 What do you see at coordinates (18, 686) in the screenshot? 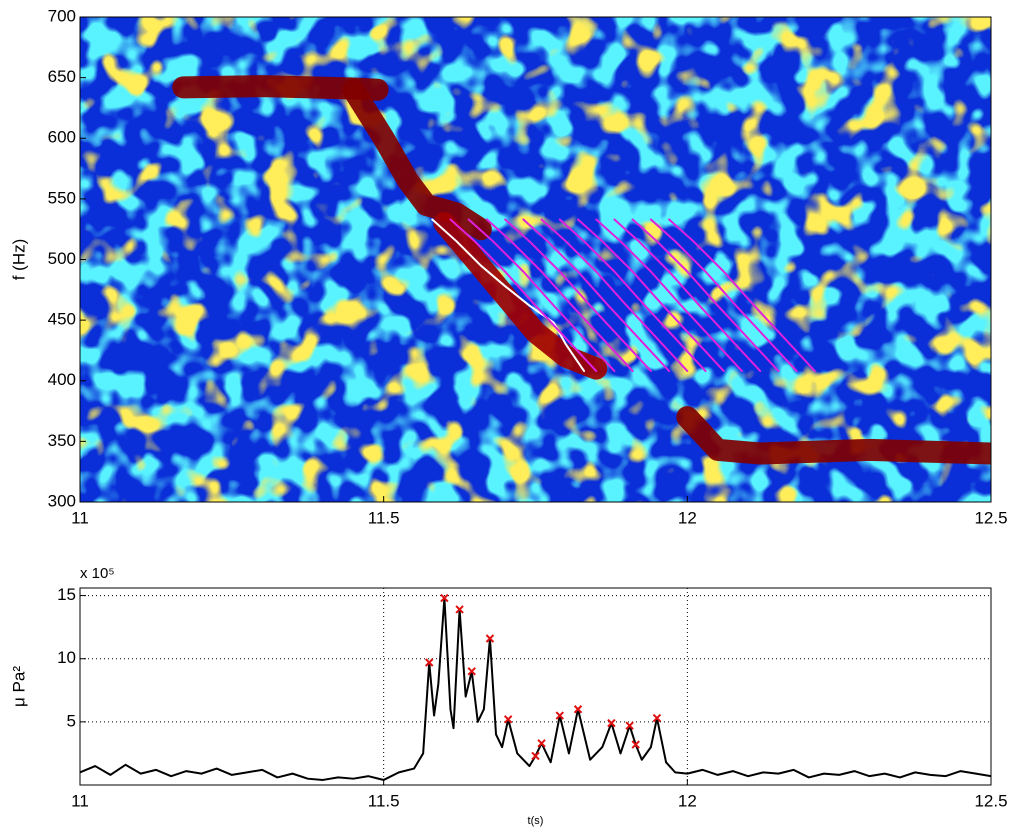
I see `y-axis-label: μ Pa²` at bounding box center [18, 686].